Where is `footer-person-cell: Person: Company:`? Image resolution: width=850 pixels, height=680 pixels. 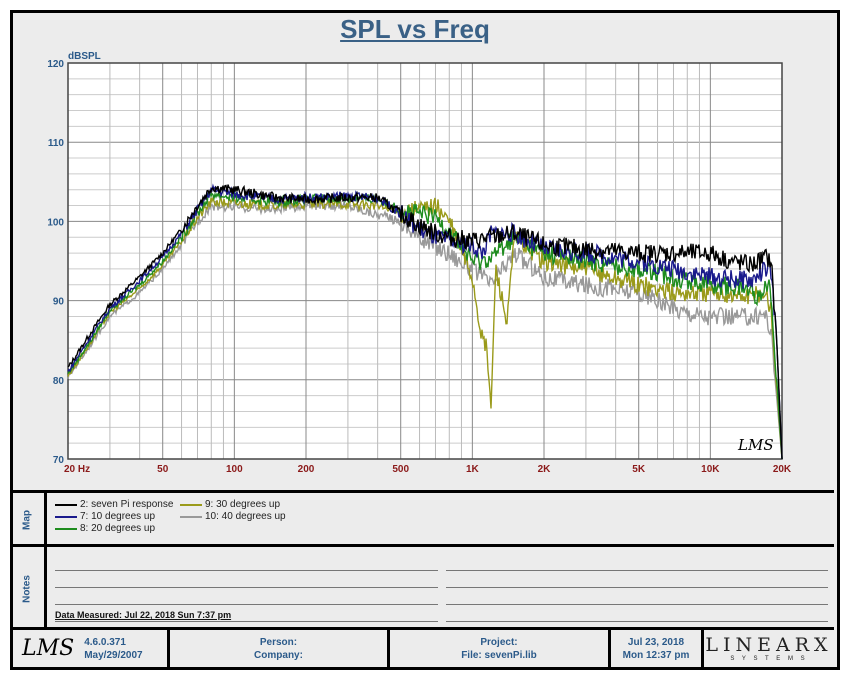 footer-person-cell: Person: Company: is located at coordinates (280, 648).